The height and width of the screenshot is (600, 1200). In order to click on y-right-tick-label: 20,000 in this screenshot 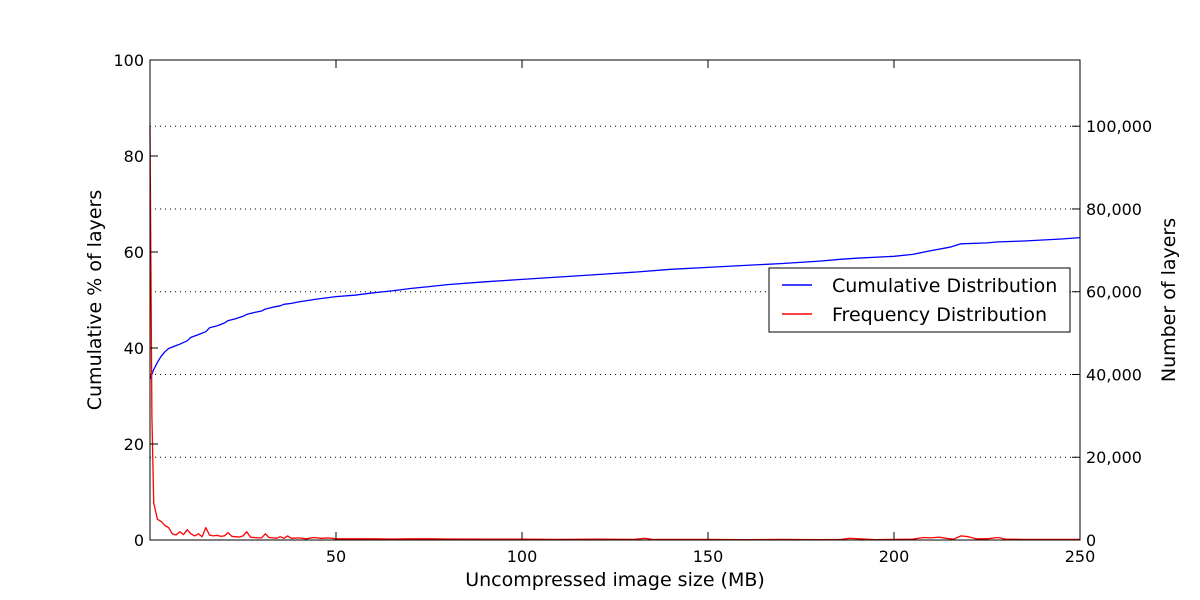, I will do `click(1114, 457)`.